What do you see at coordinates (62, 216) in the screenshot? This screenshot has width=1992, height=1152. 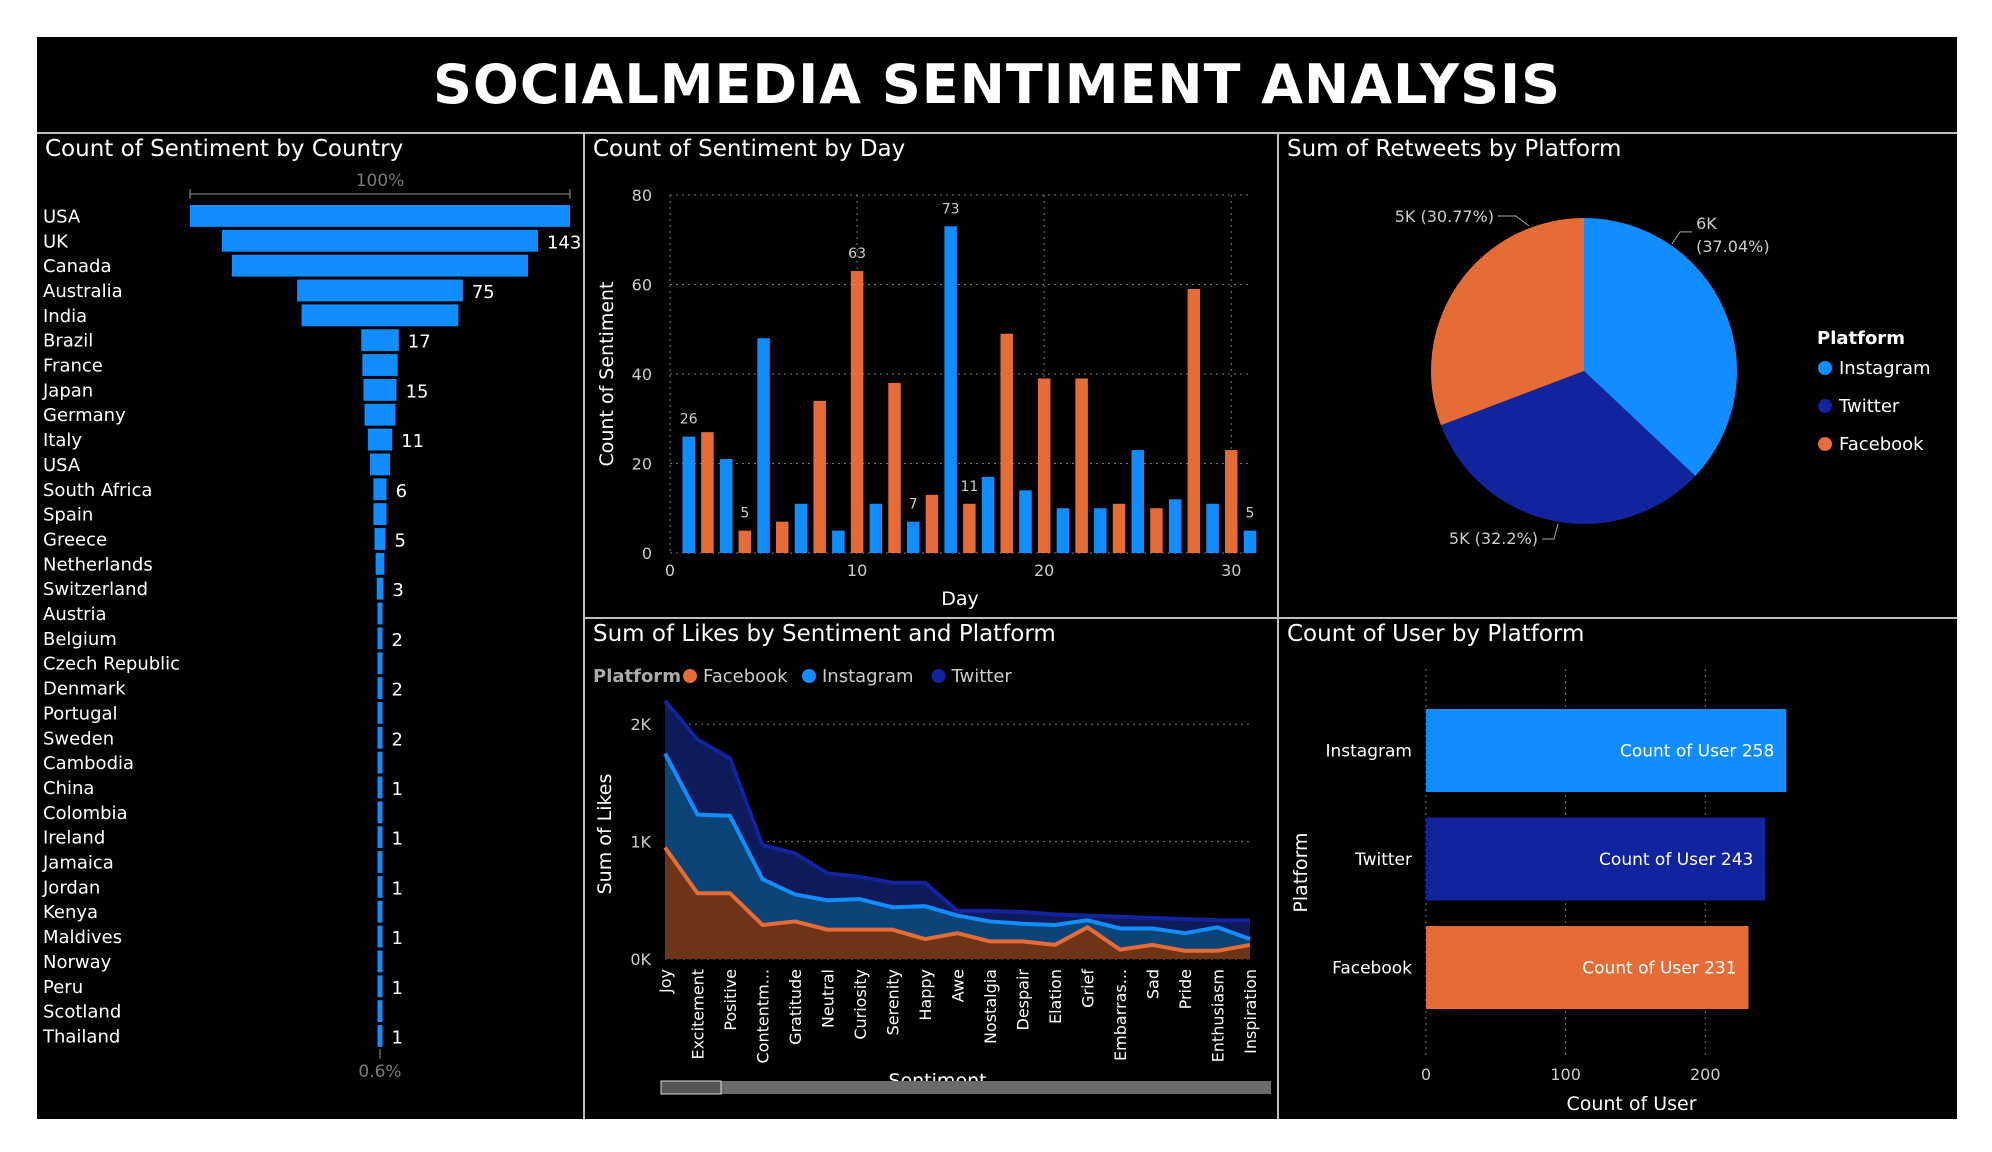 I see `country-label: USA` at bounding box center [62, 216].